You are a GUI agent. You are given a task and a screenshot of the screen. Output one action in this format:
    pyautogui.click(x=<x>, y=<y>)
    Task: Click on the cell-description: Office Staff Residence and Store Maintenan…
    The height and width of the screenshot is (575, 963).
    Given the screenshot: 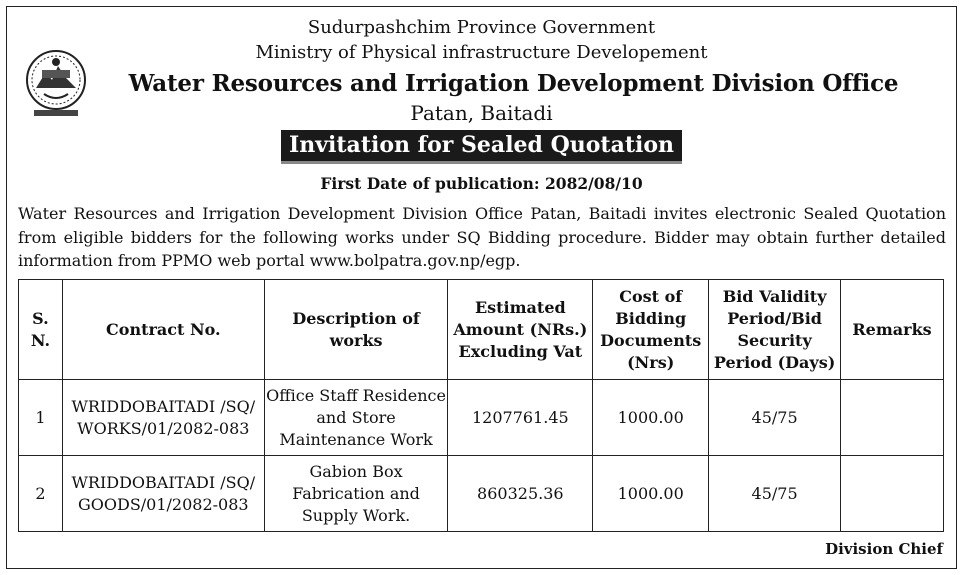 What is the action you would take?
    pyautogui.click(x=356, y=417)
    